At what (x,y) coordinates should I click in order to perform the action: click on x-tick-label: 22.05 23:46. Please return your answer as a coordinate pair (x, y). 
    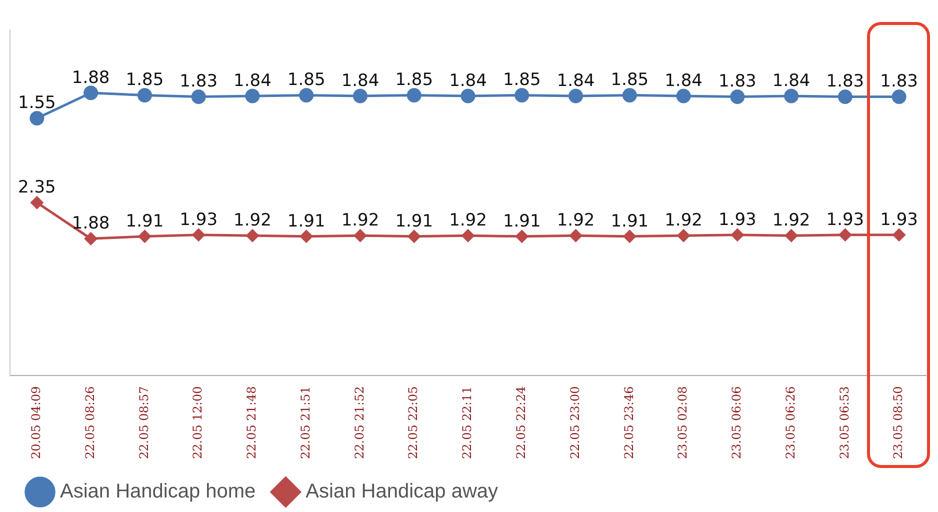
    Looking at the image, I should click on (629, 422).